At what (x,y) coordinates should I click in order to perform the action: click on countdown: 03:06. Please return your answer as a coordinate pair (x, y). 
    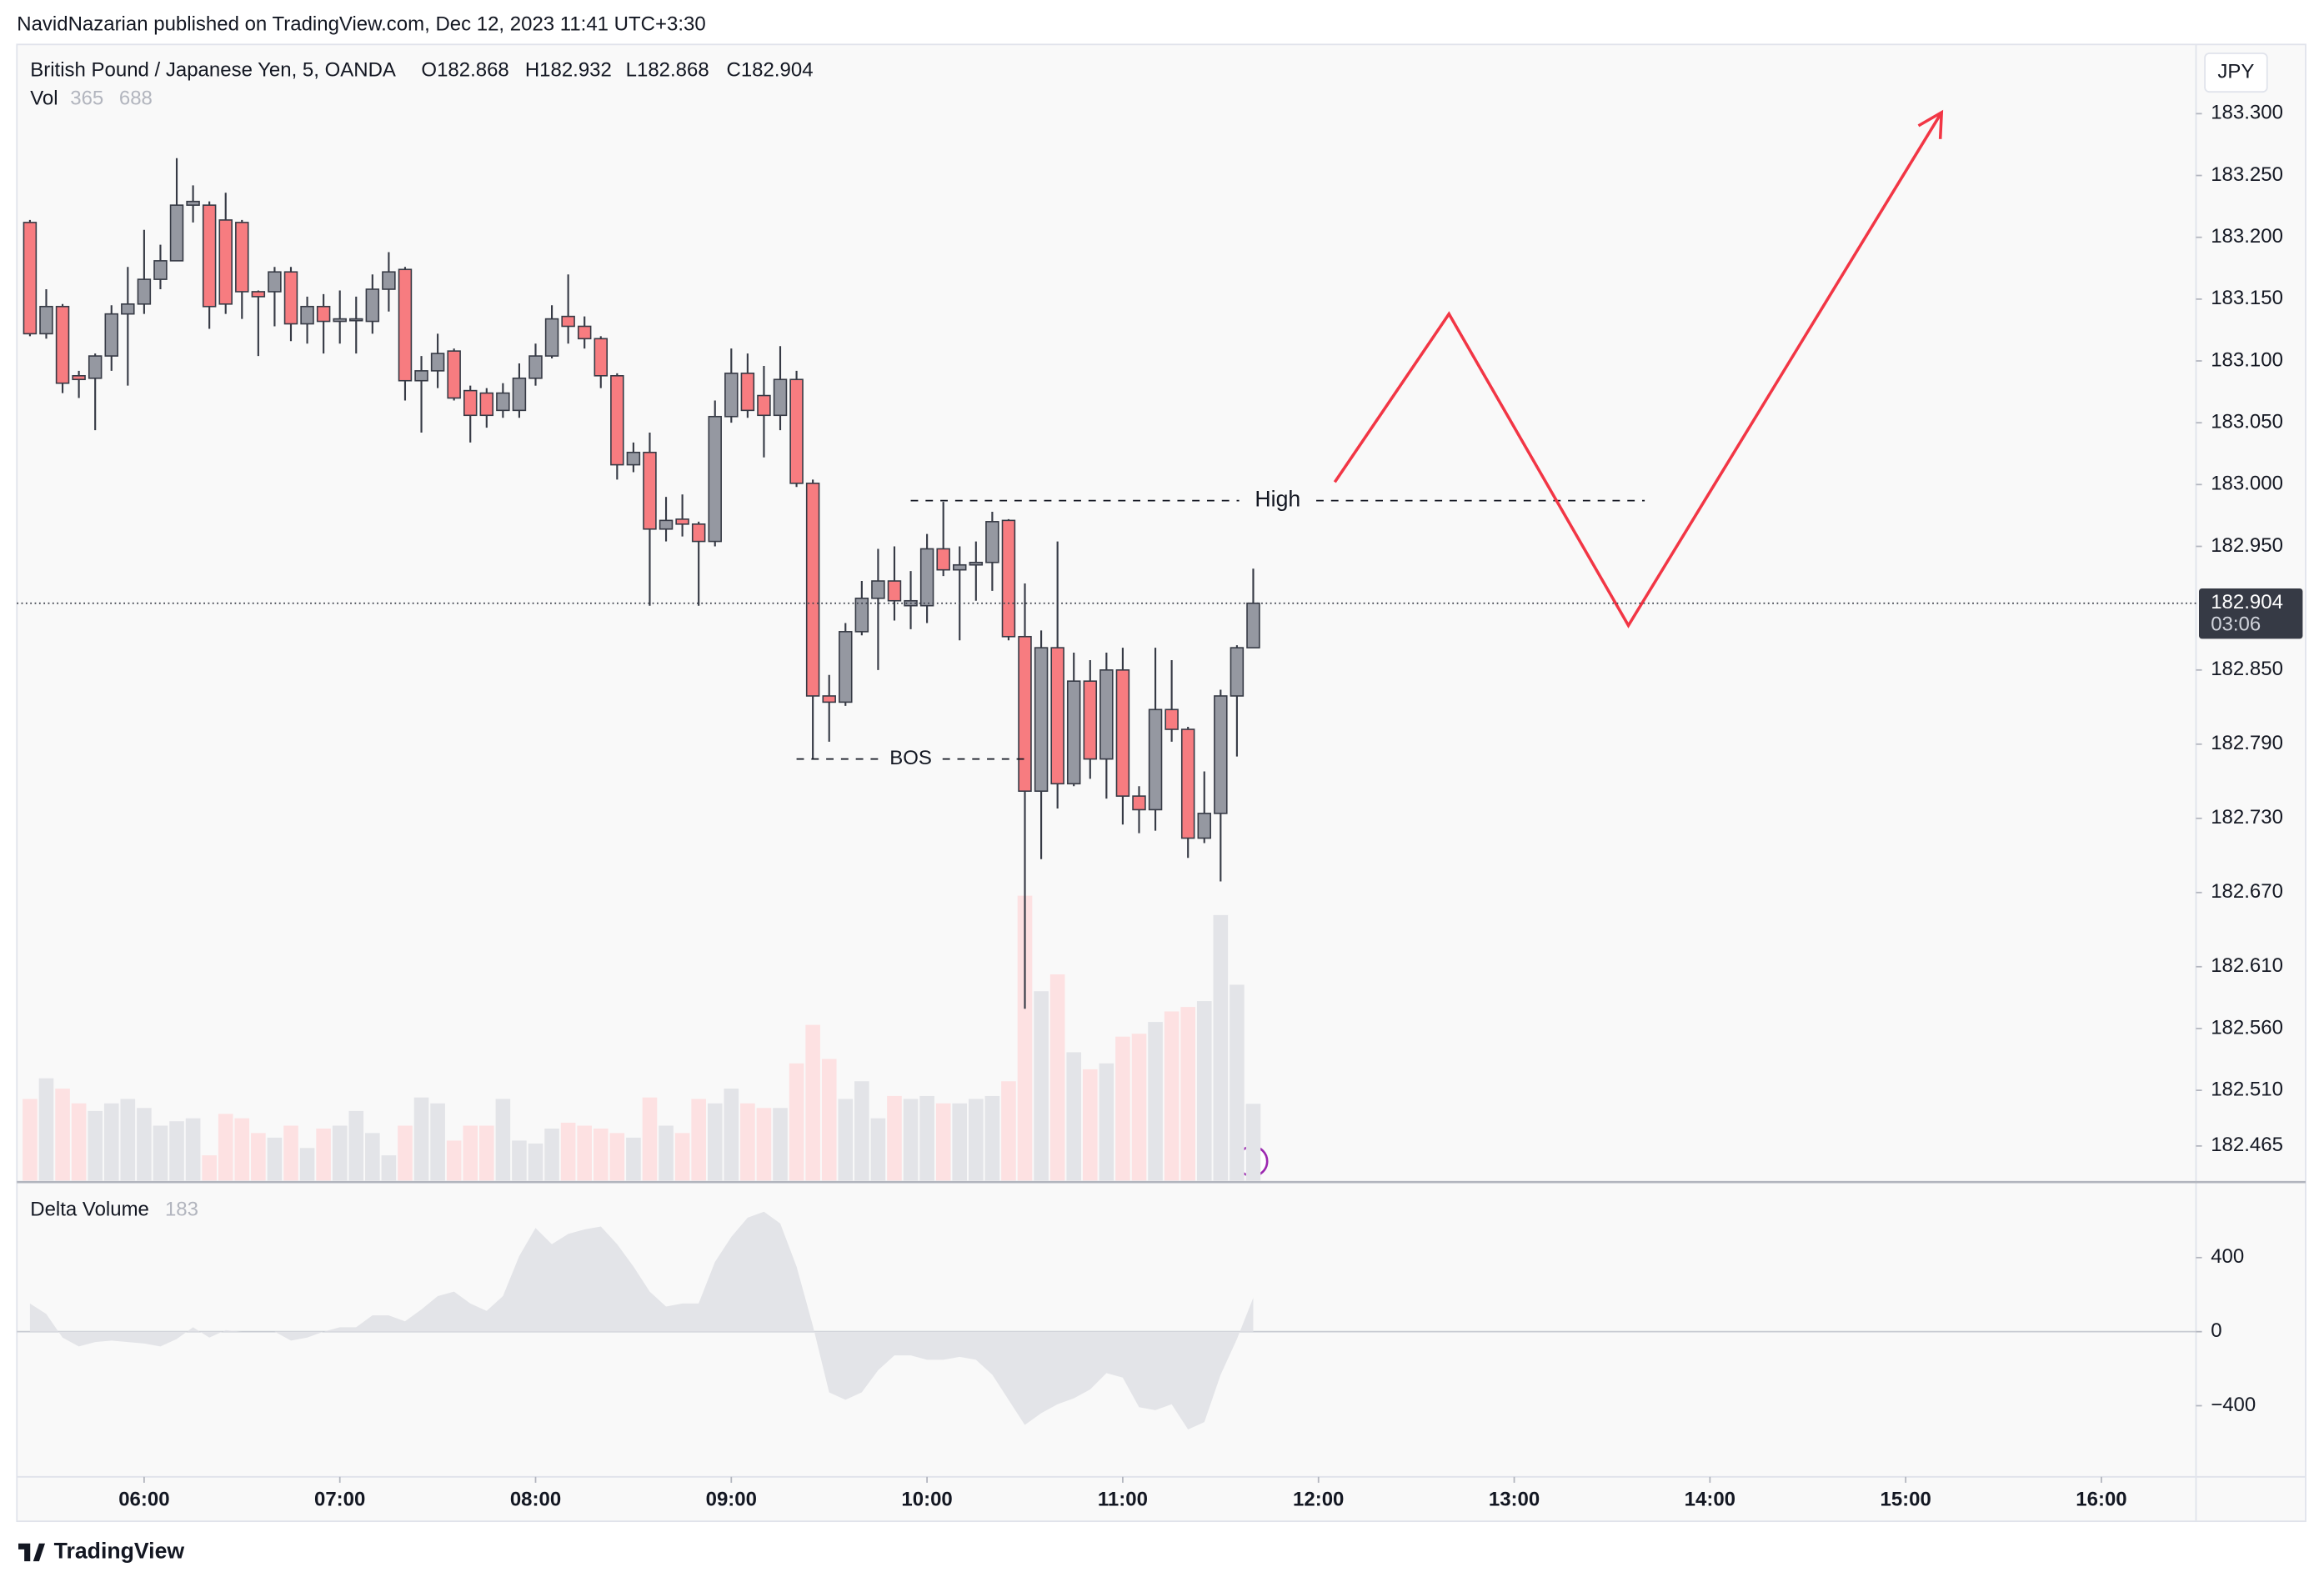
    Looking at the image, I should click on (2236, 624).